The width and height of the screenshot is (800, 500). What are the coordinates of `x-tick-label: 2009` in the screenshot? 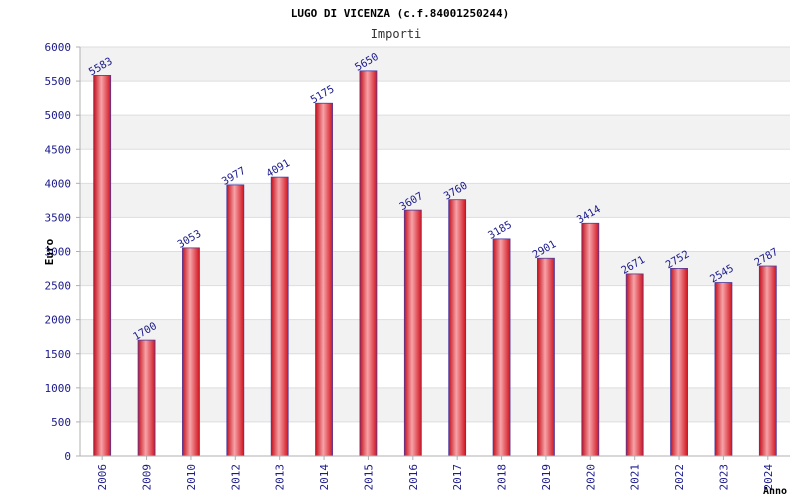 It's located at (147, 477).